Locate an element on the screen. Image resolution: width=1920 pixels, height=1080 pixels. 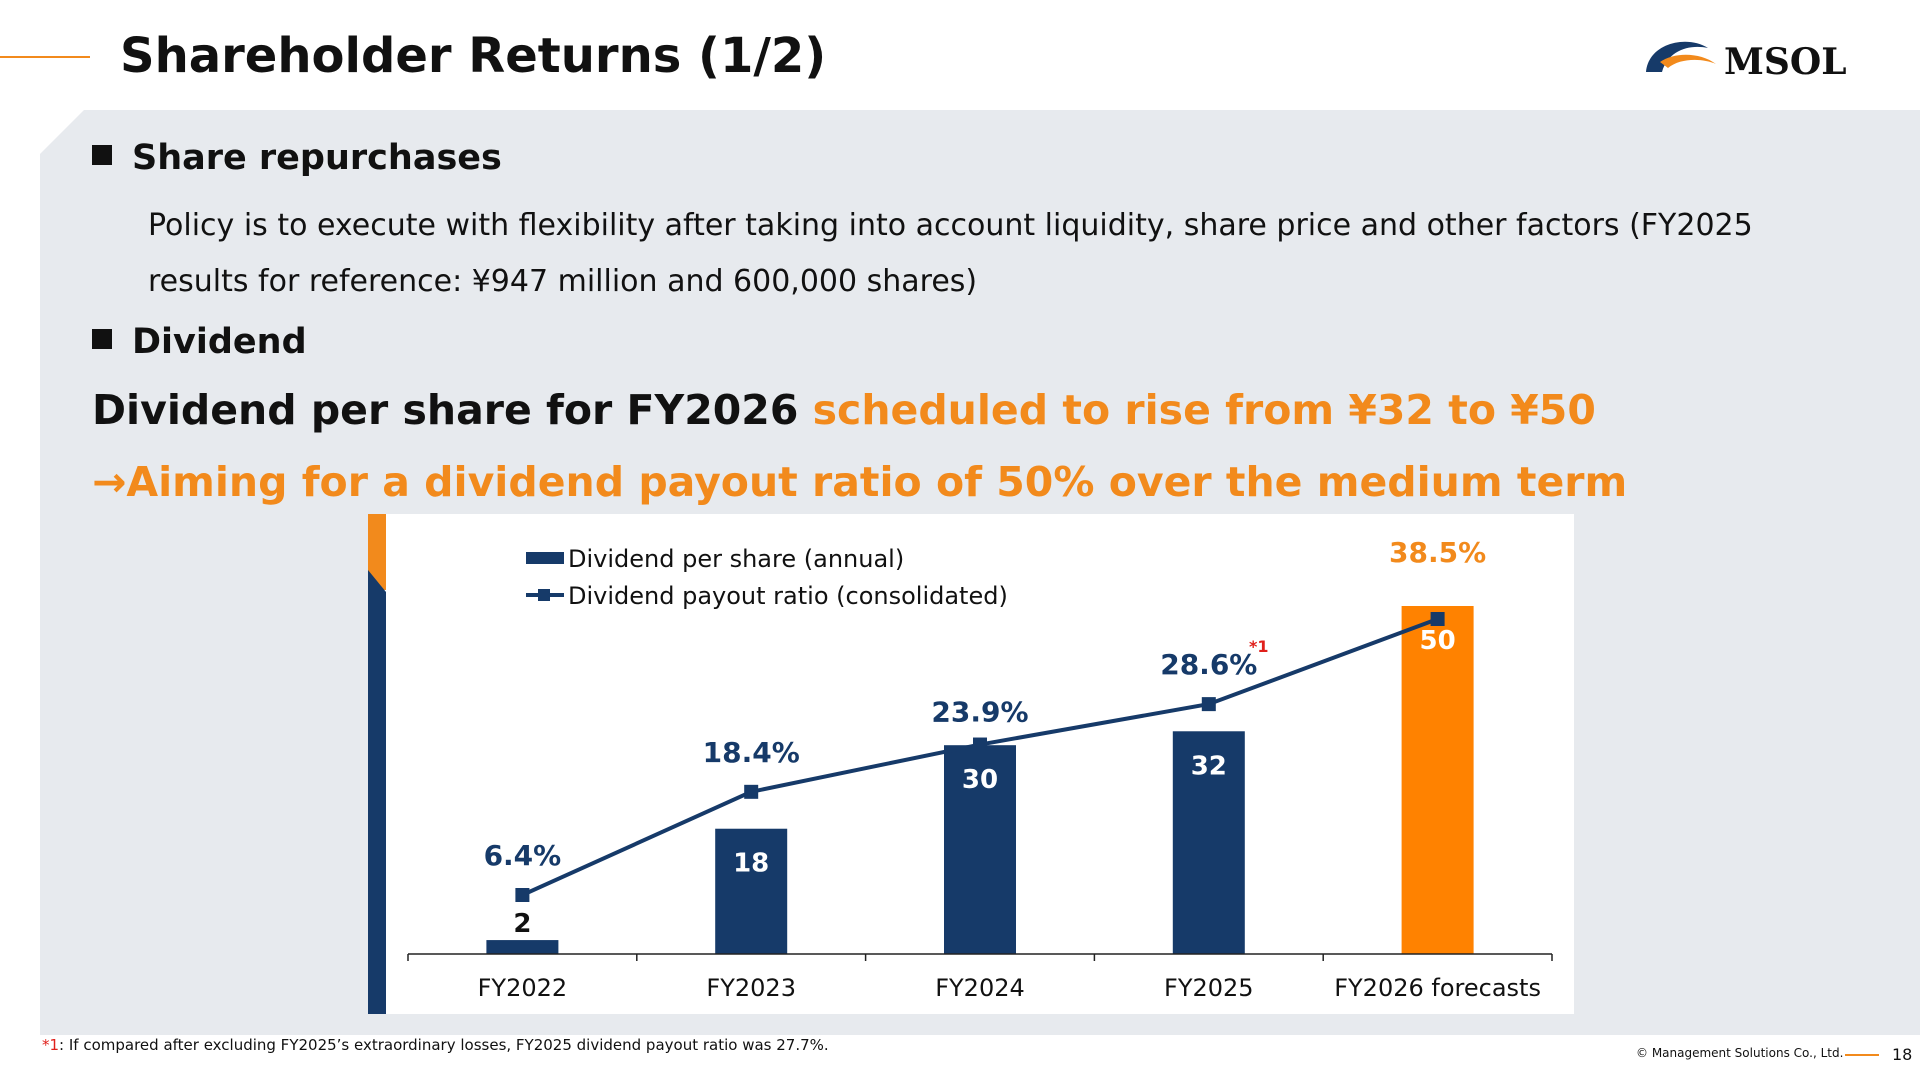
bar-value-label: 18 is located at coordinates (751, 864).